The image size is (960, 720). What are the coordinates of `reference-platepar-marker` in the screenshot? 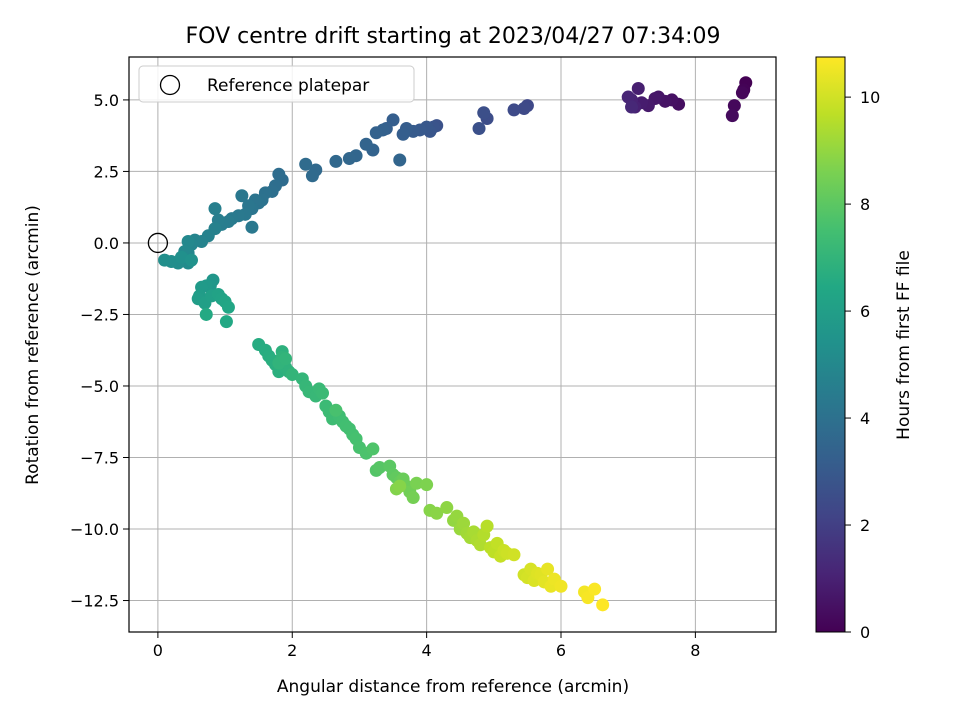 It's located at (158, 243).